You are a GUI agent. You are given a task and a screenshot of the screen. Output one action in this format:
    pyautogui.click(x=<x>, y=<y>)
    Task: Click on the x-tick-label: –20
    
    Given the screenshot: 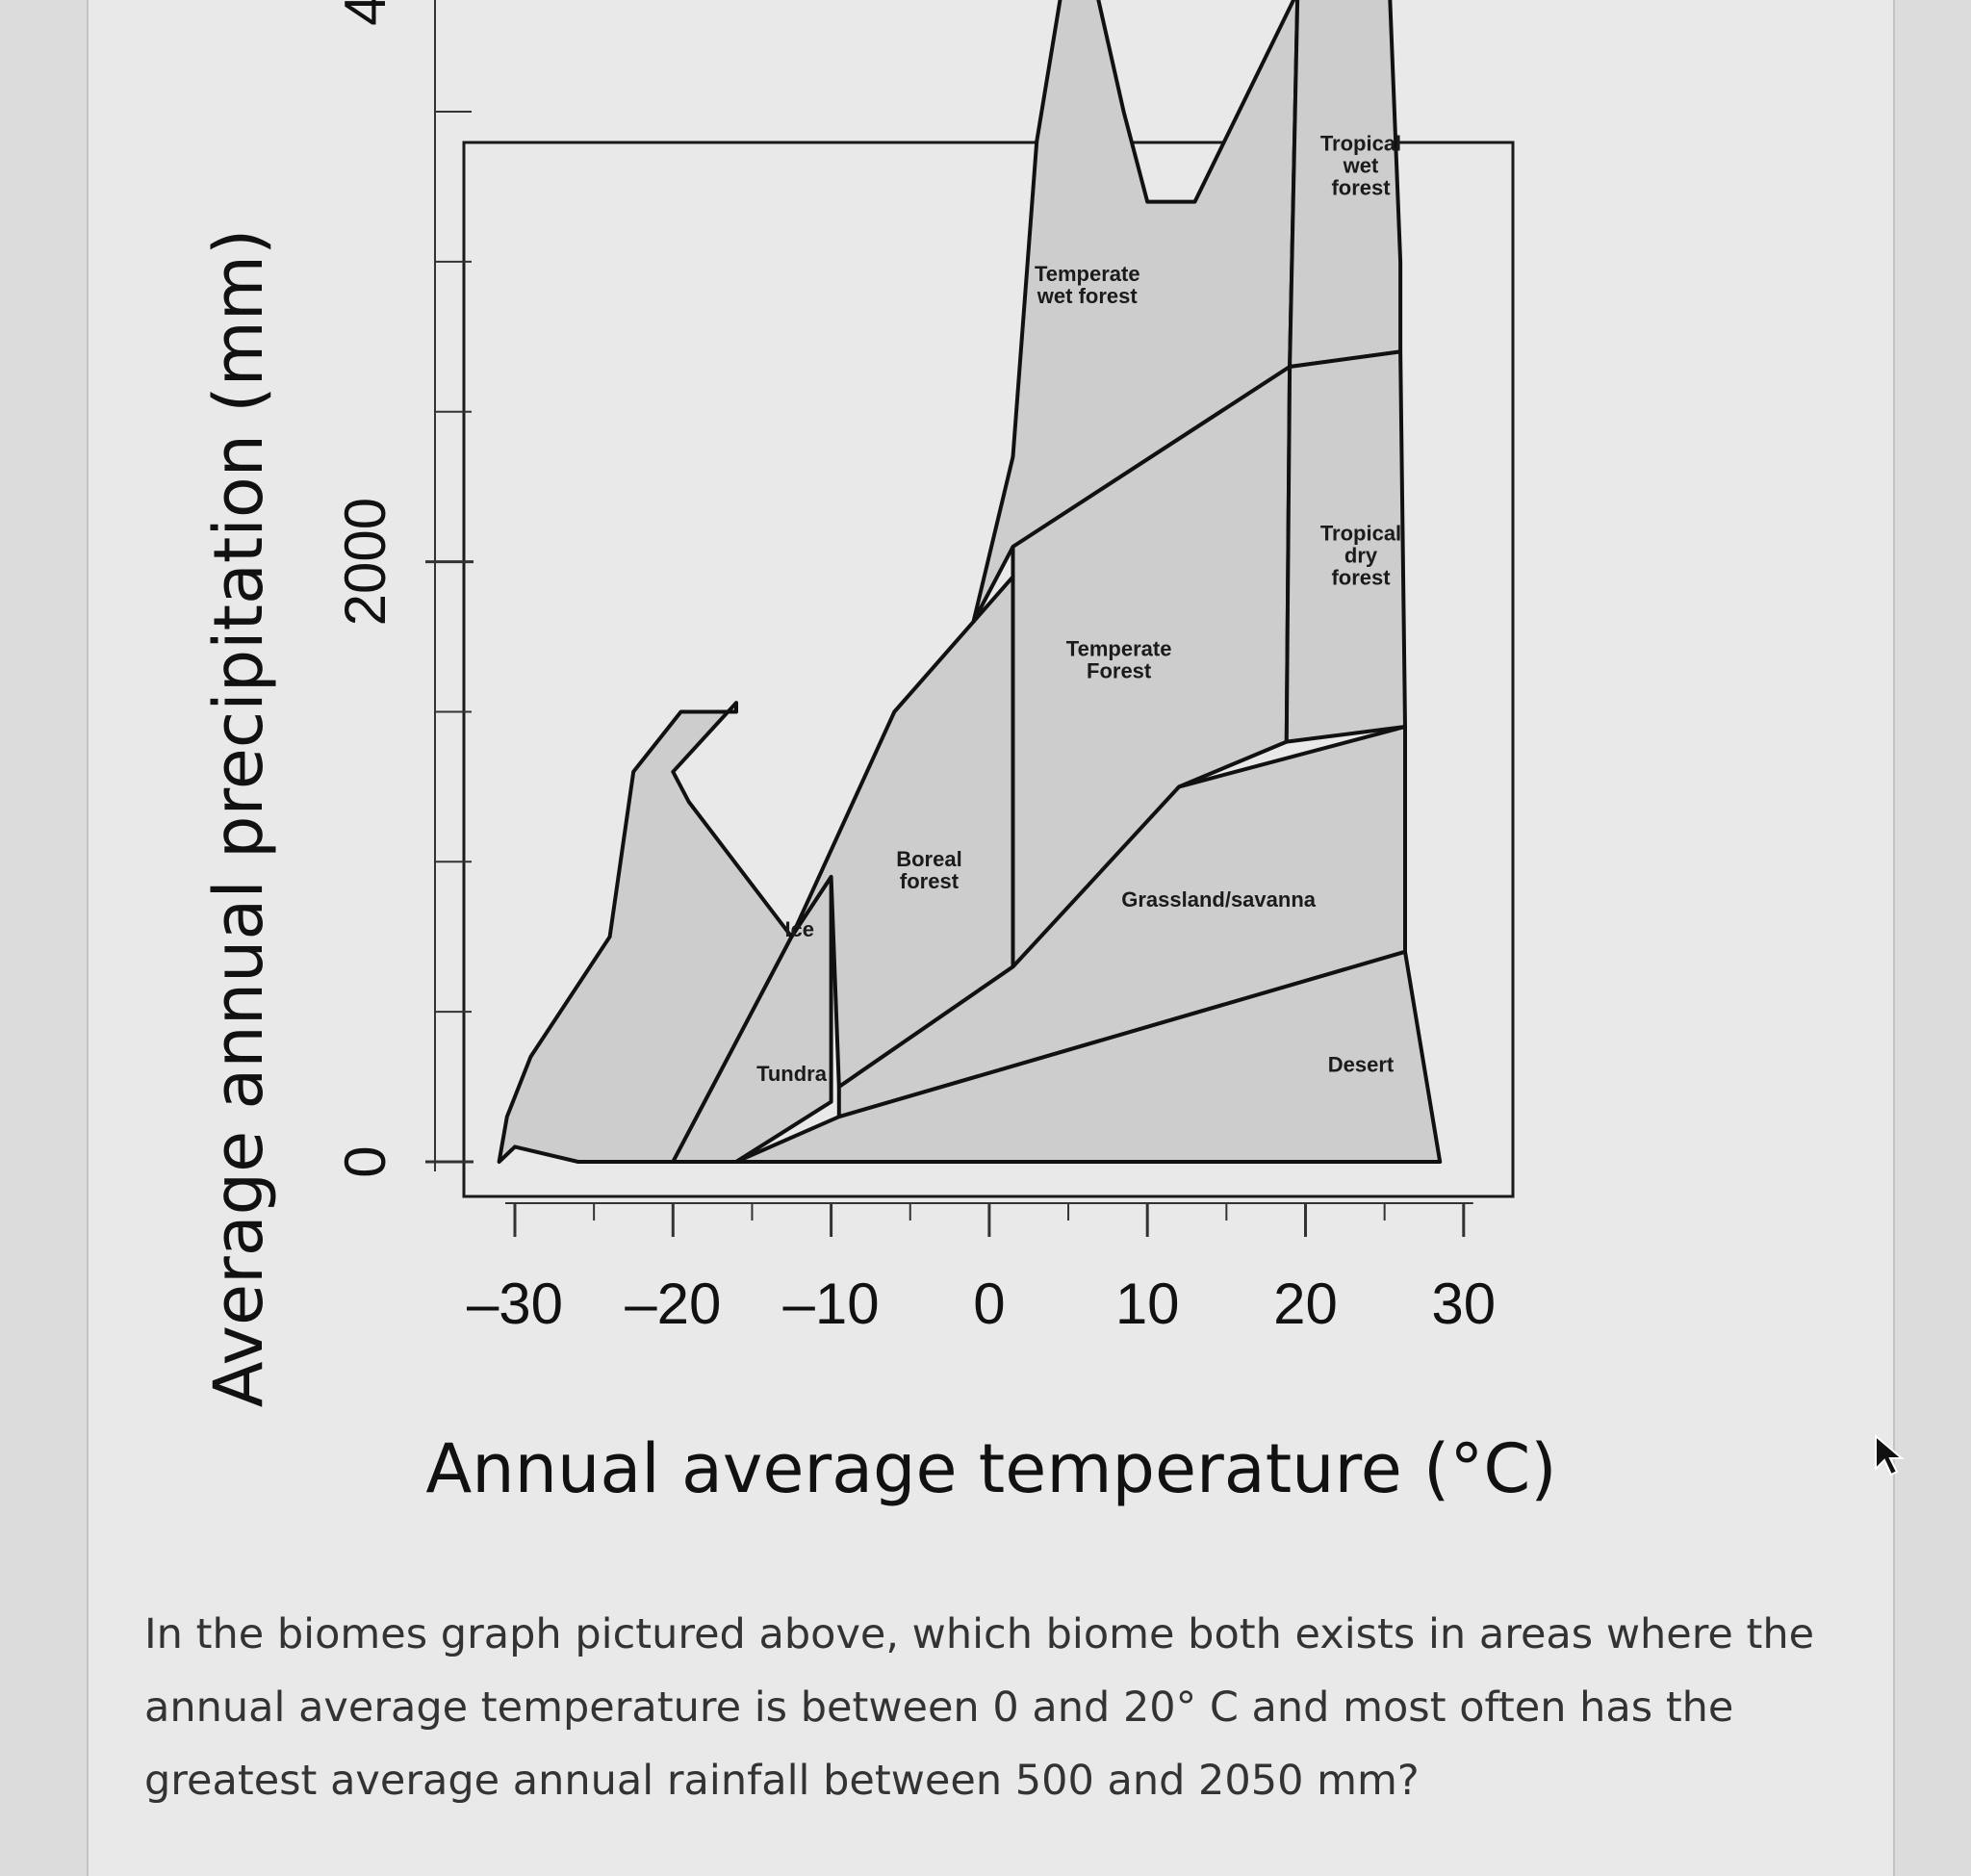 What is the action you would take?
    pyautogui.click(x=673, y=1304)
    